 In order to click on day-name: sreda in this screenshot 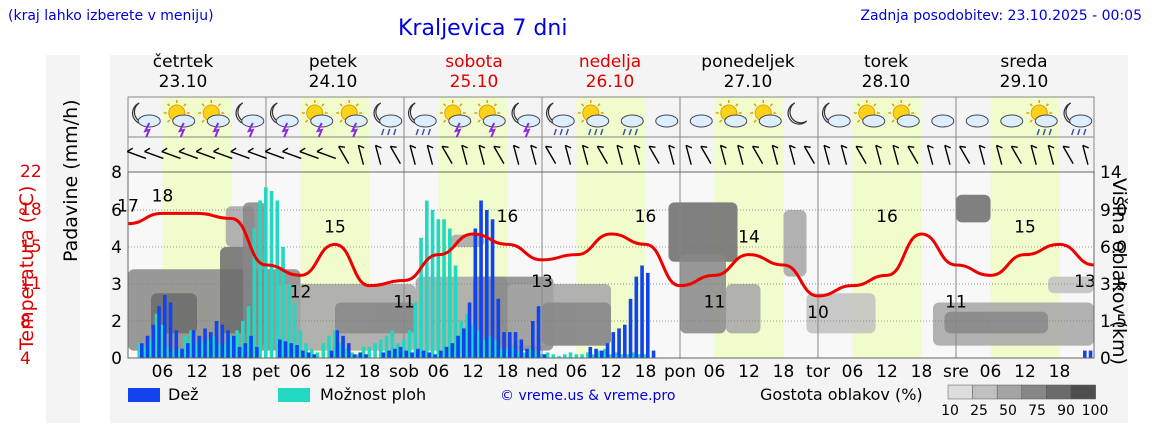, I will do `click(1024, 62)`.